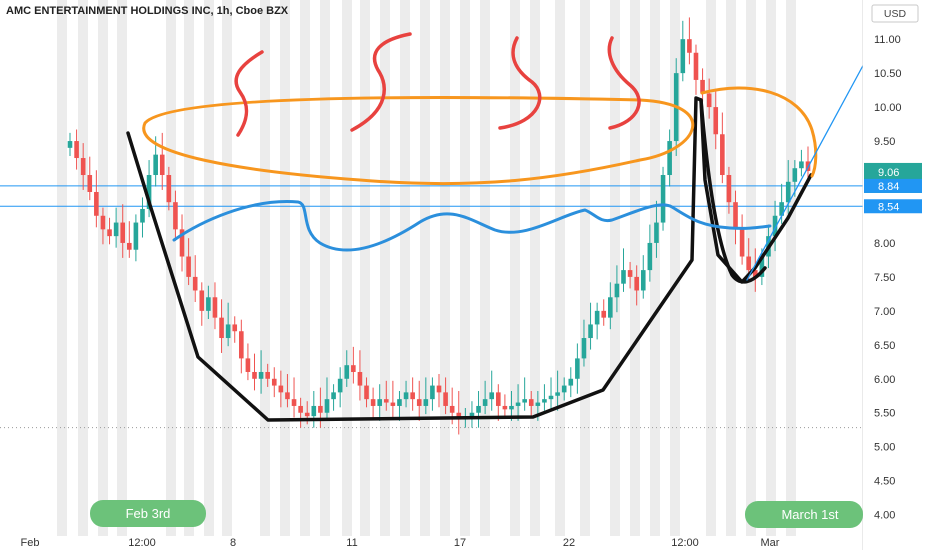 The width and height of the screenshot is (932, 555). What do you see at coordinates (884, 244) in the screenshot?
I see `y-tick-8.00: 8.00` at bounding box center [884, 244].